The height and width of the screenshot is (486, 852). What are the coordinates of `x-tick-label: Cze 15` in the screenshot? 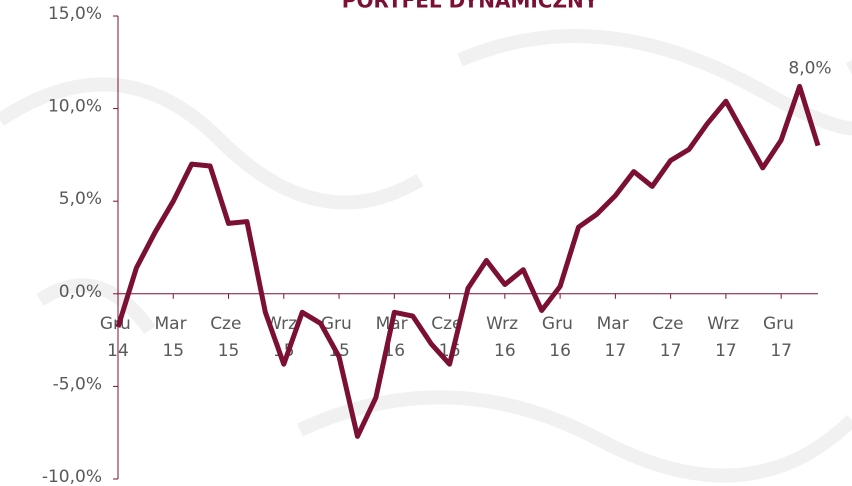 It's located at (228, 337).